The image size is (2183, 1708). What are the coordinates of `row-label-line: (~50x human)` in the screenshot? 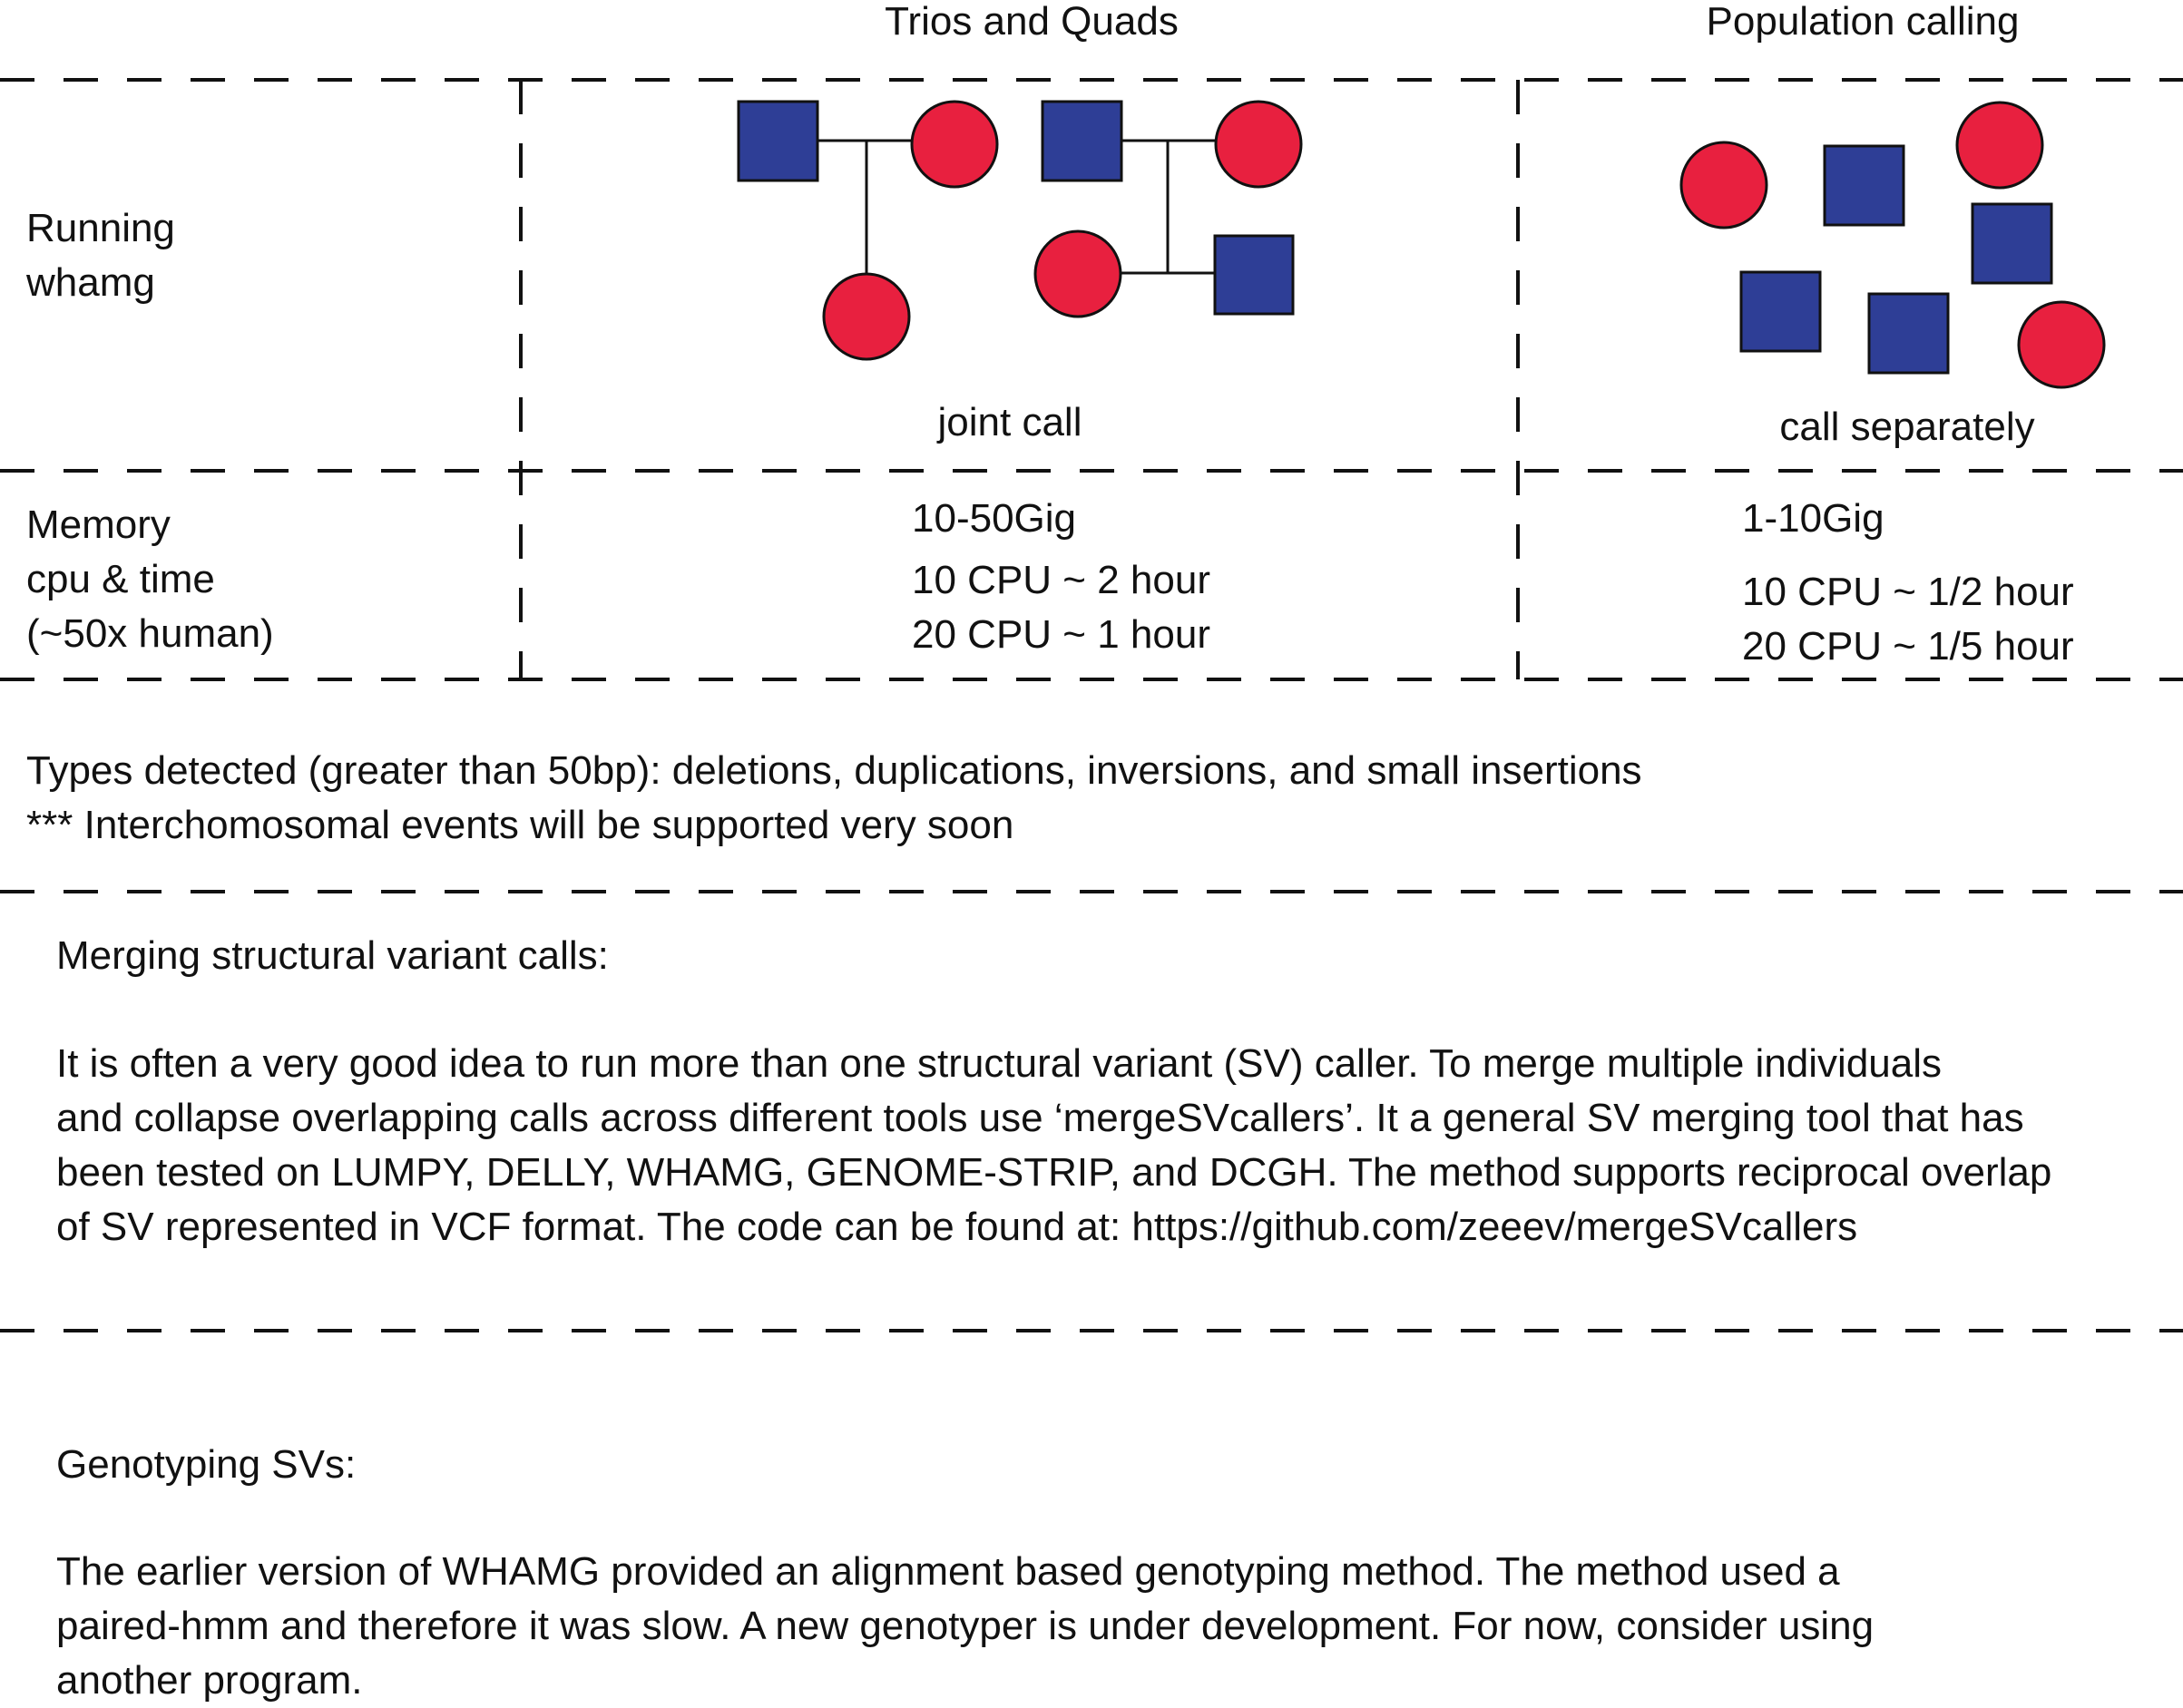 It's located at (150, 634).